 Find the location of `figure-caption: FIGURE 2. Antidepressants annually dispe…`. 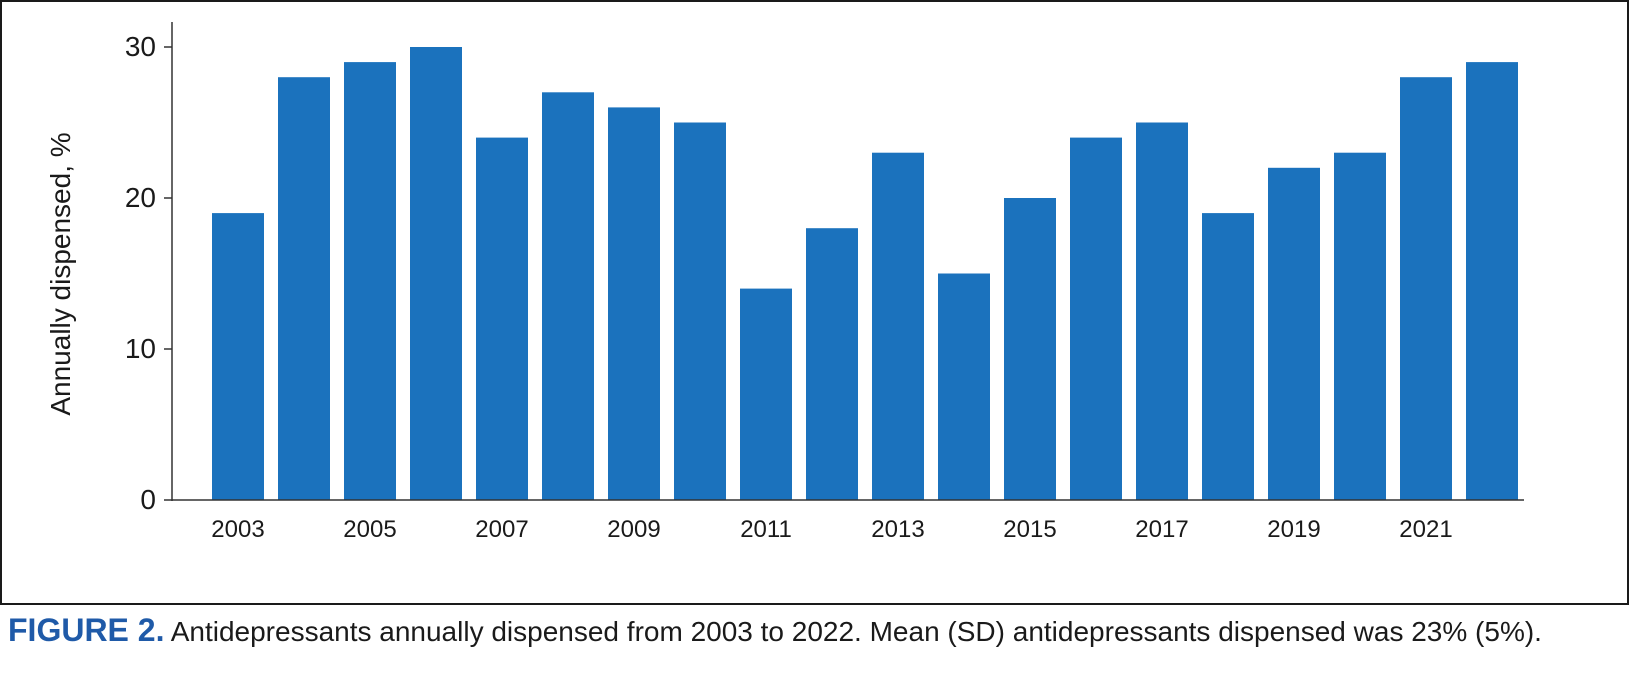

figure-caption: FIGURE 2. Antidepressants annually dispe… is located at coordinates (815, 631).